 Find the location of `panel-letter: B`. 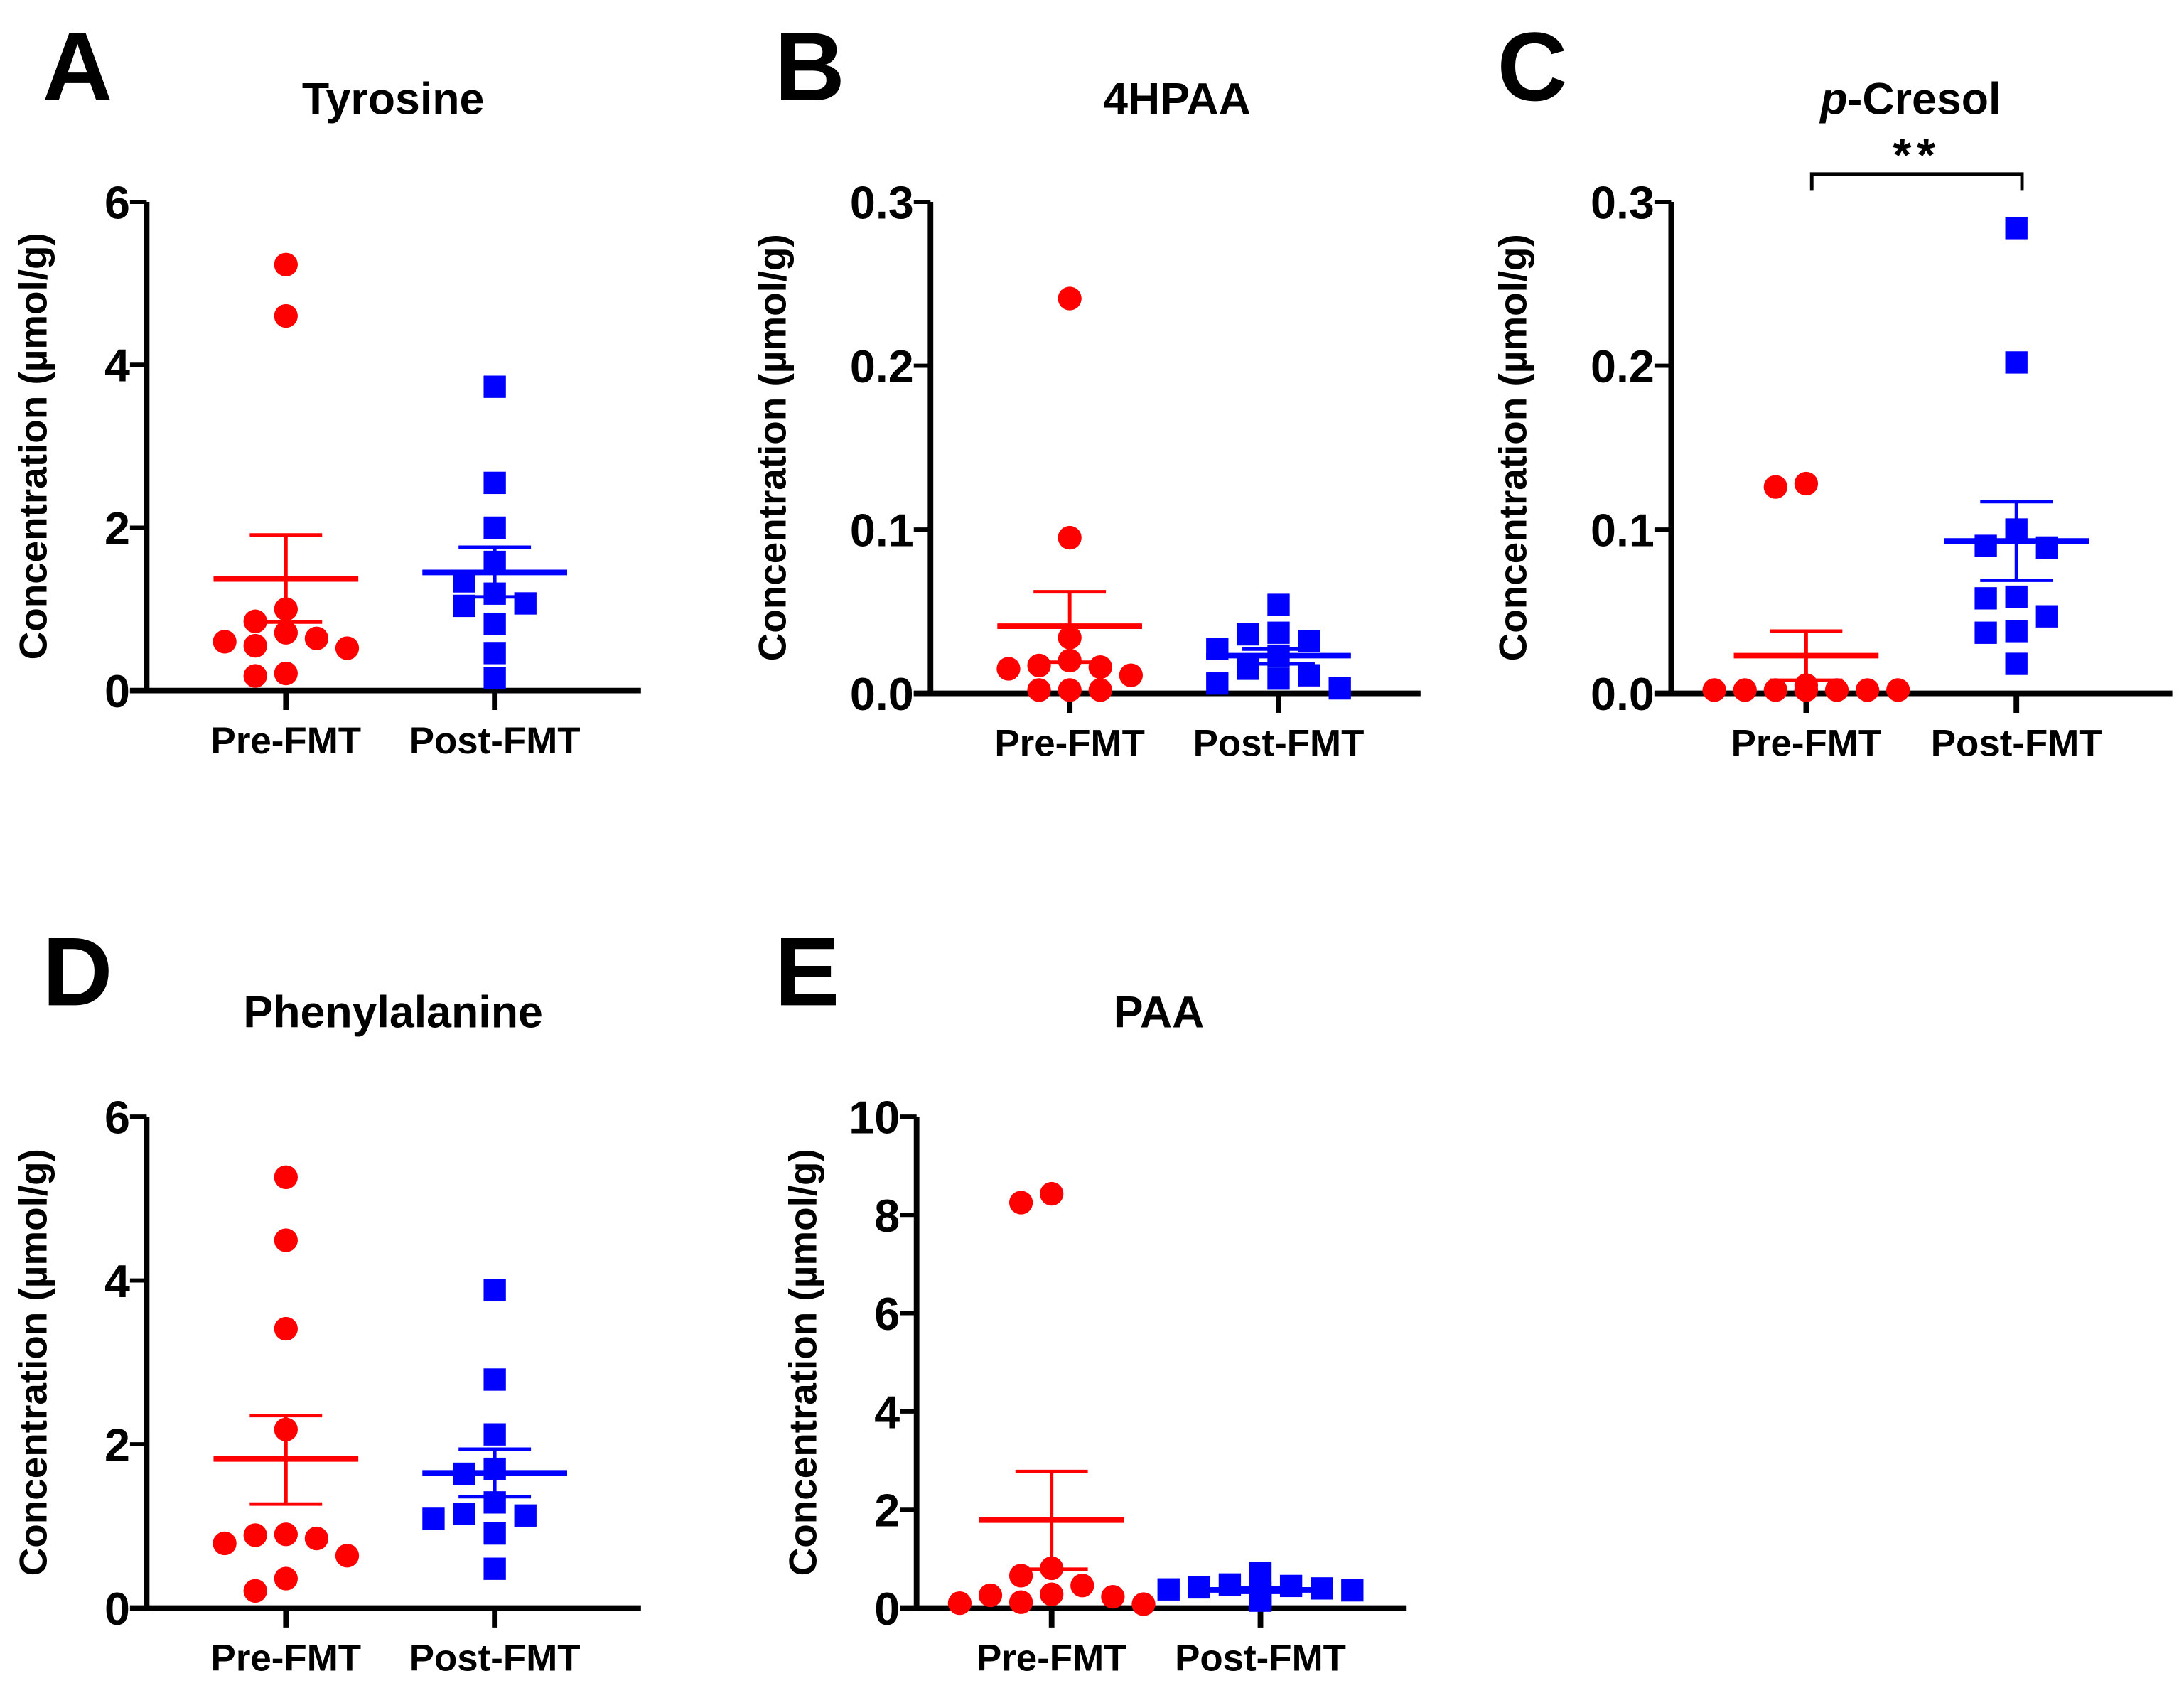

panel-letter: B is located at coordinates (810, 67).